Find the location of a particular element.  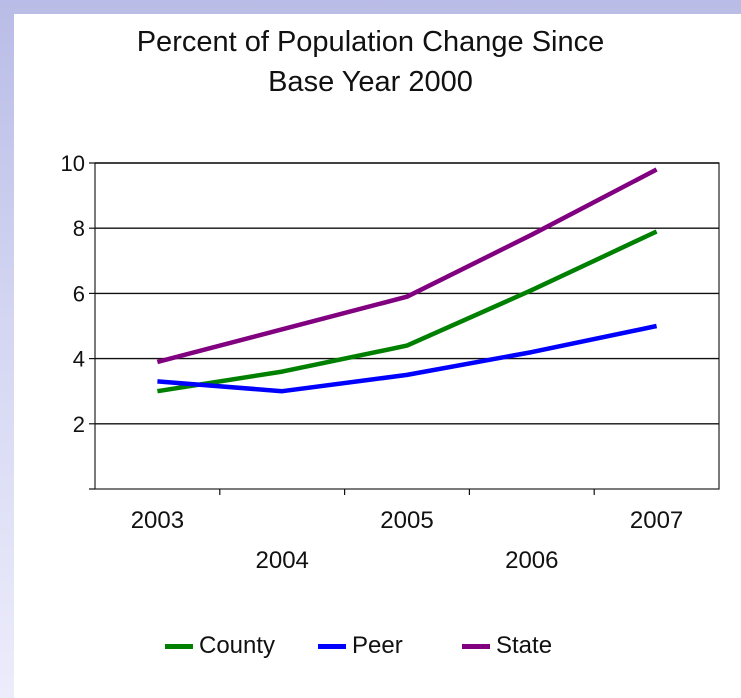

chart-legend: County Peer State is located at coordinates (370, 646).